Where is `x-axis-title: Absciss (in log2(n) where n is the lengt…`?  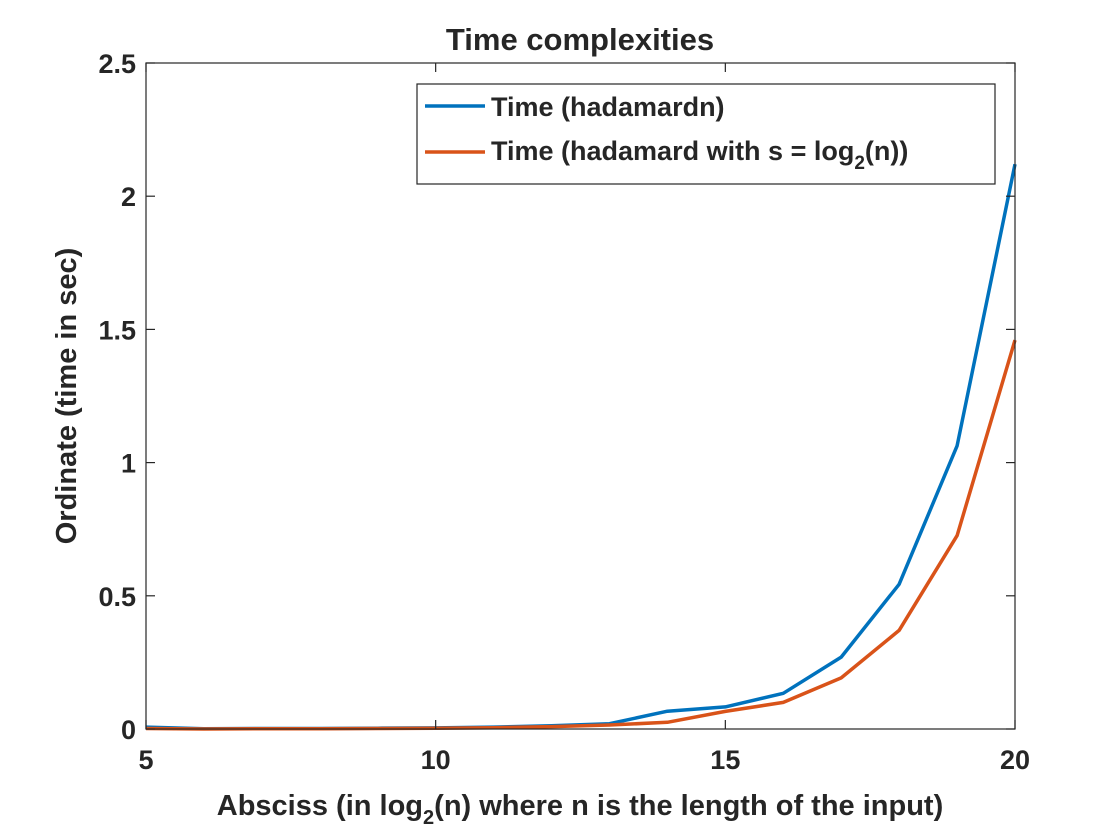
x-axis-title: Absciss (in log2(n) where n is the lengt… is located at coordinates (580, 809).